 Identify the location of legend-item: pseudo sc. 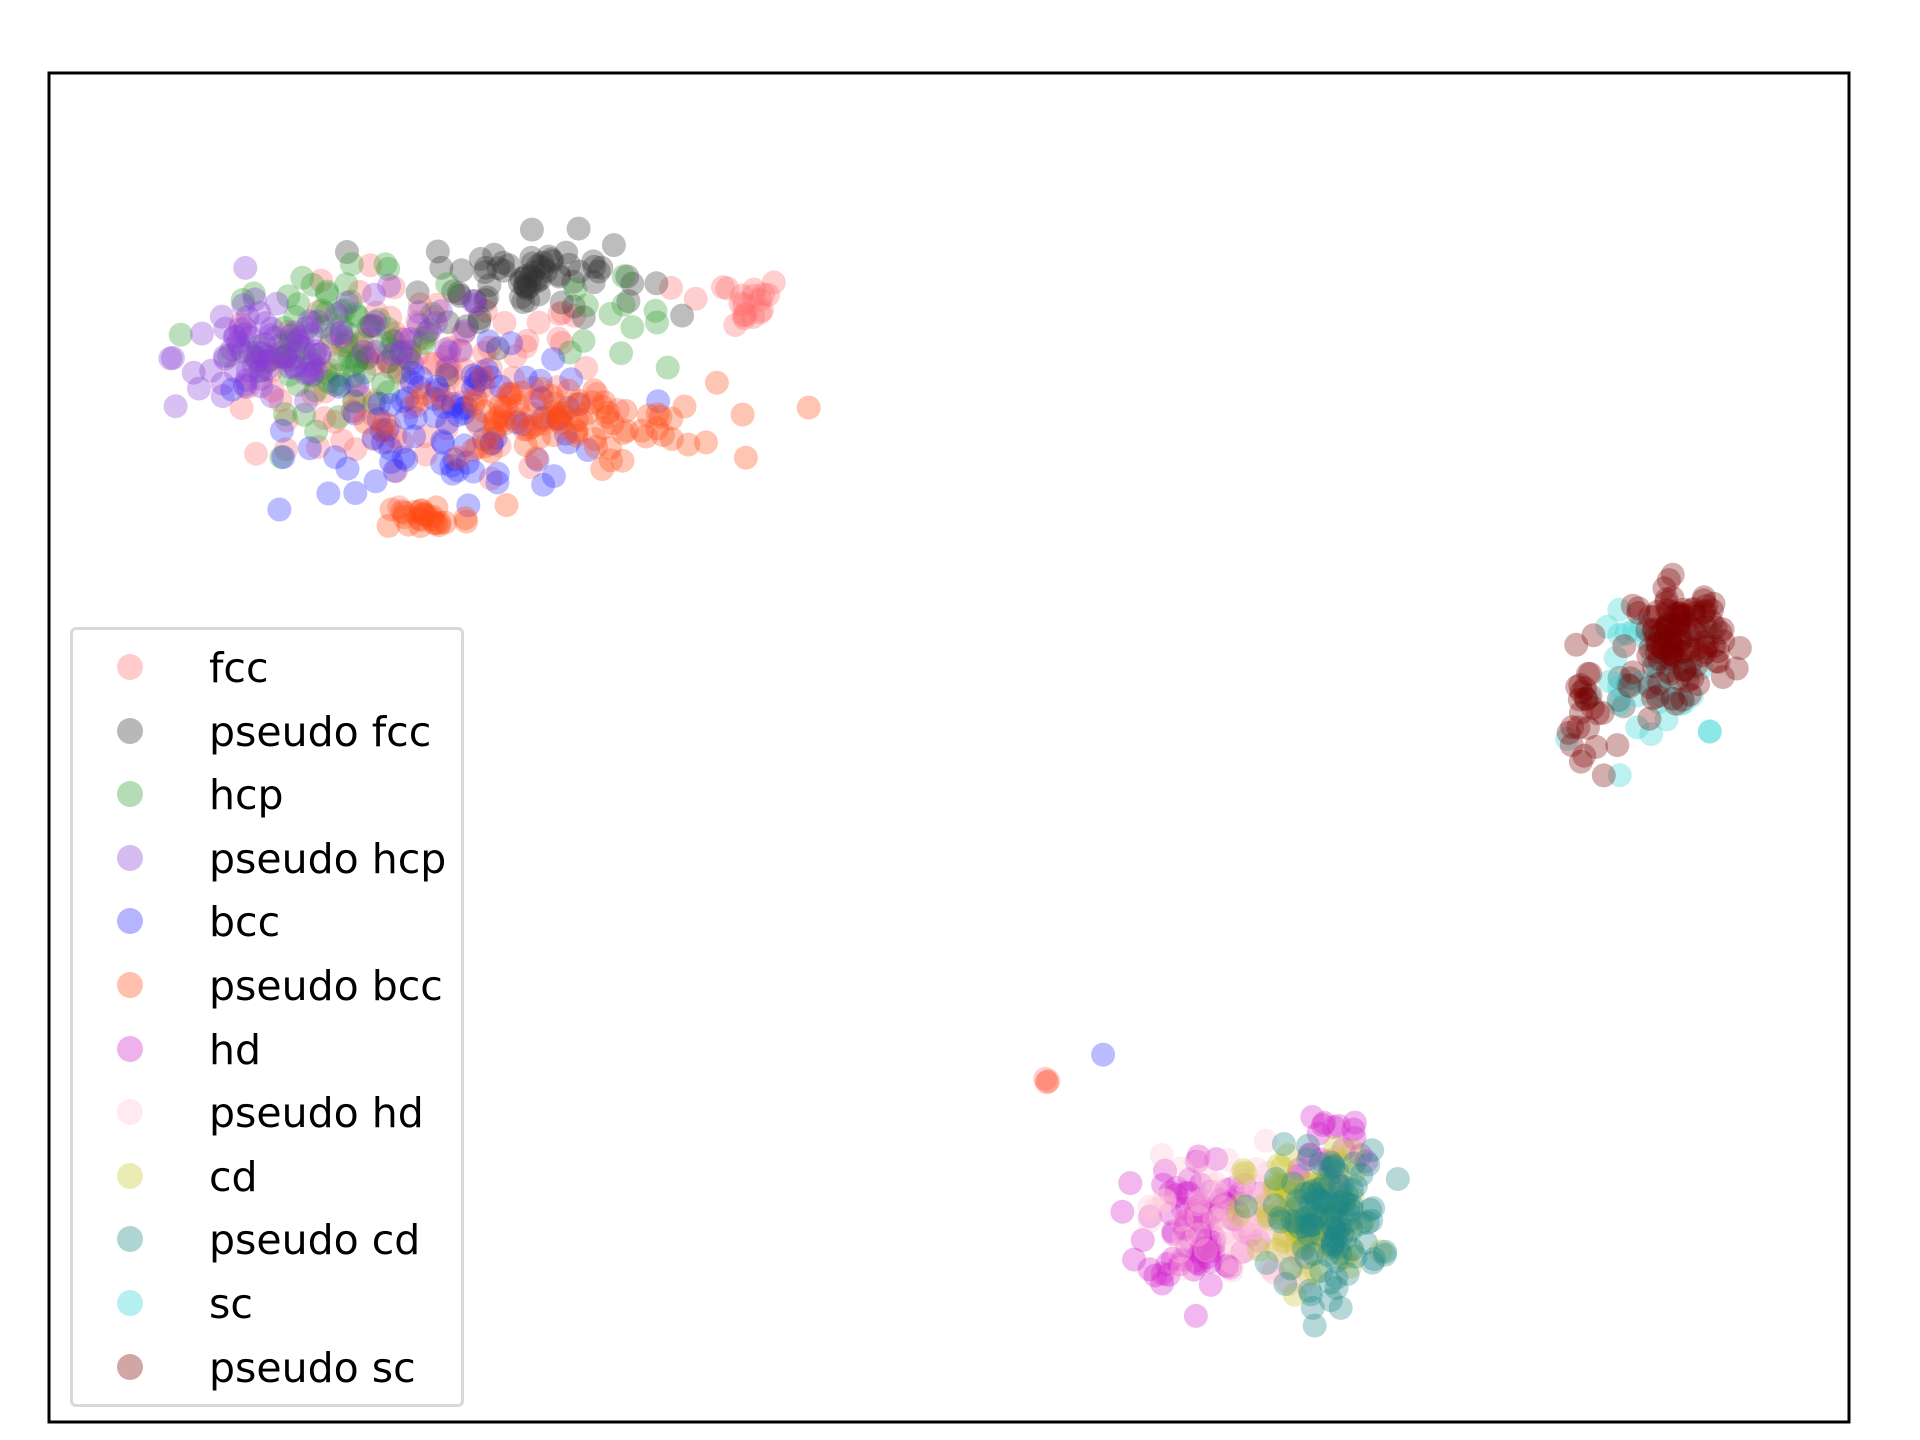
(268, 1366).